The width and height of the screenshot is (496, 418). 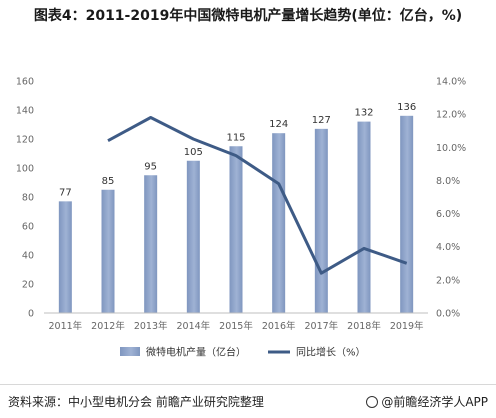 What do you see at coordinates (28, 256) in the screenshot?
I see `left-tick-label: 40` at bounding box center [28, 256].